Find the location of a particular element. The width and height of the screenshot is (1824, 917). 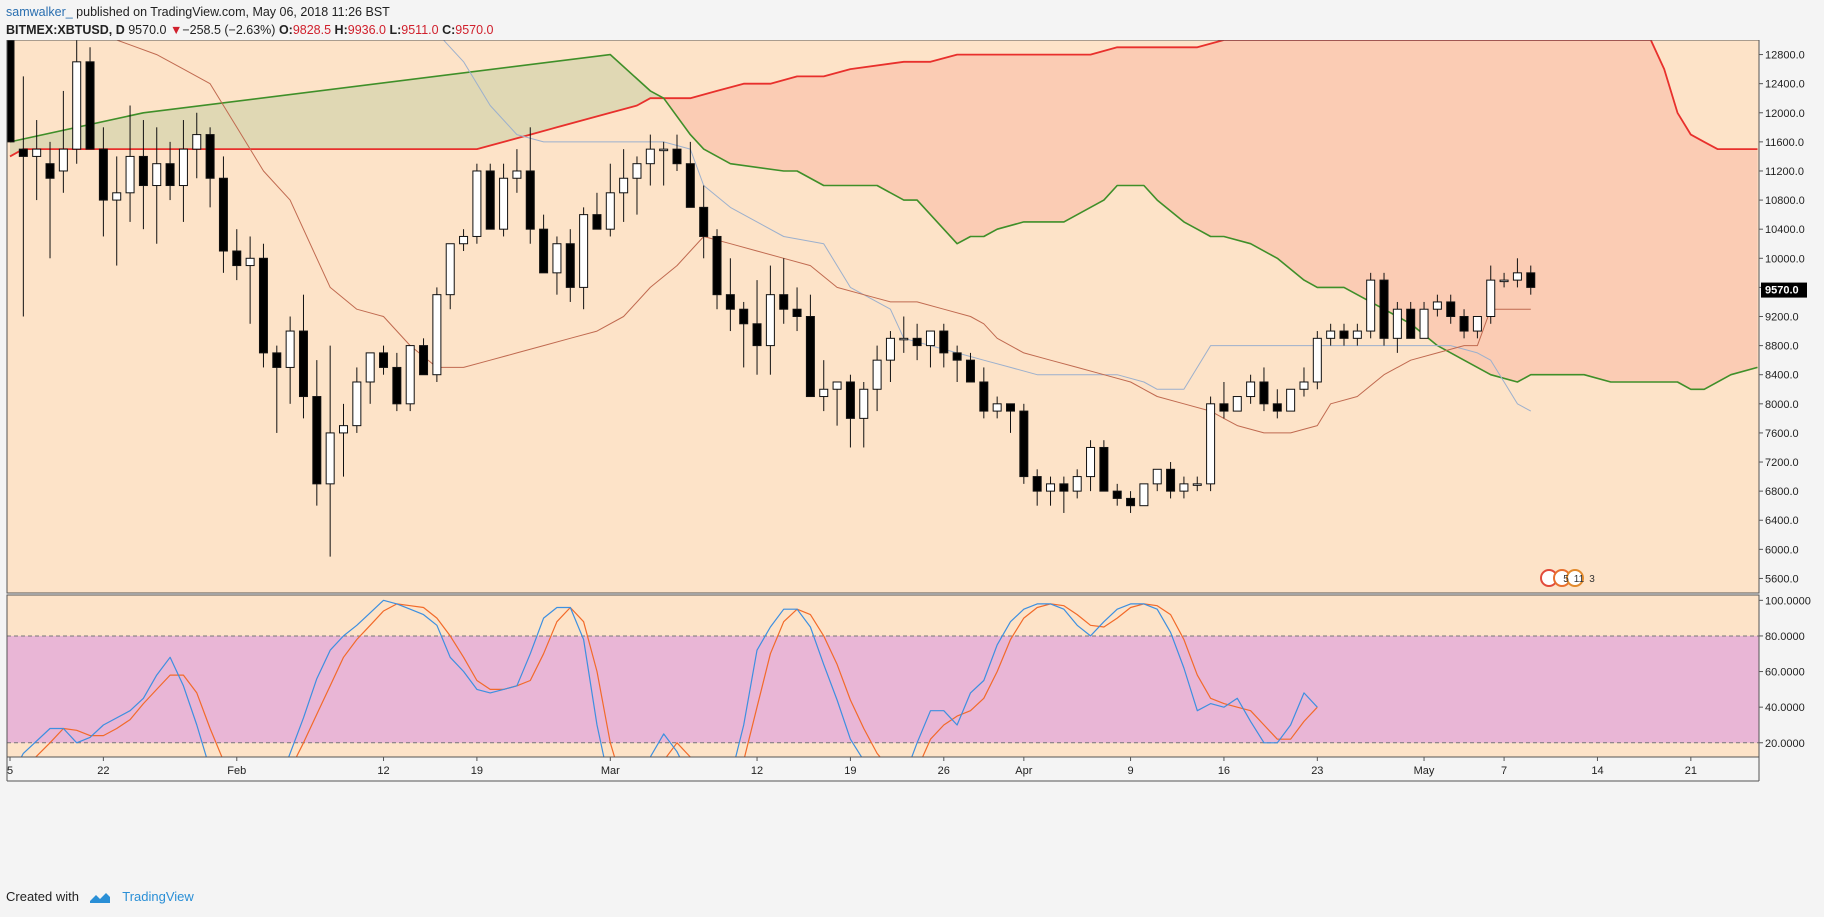

tradingview-link: TradingView is located at coordinates (158, 896).